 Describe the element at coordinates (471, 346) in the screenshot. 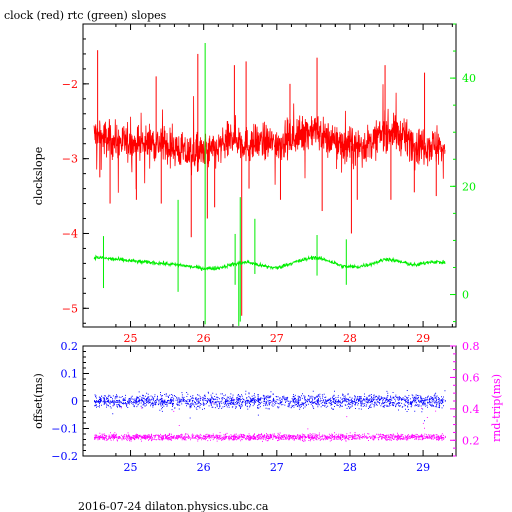

I see `y-tick-label: 0.8` at that location.